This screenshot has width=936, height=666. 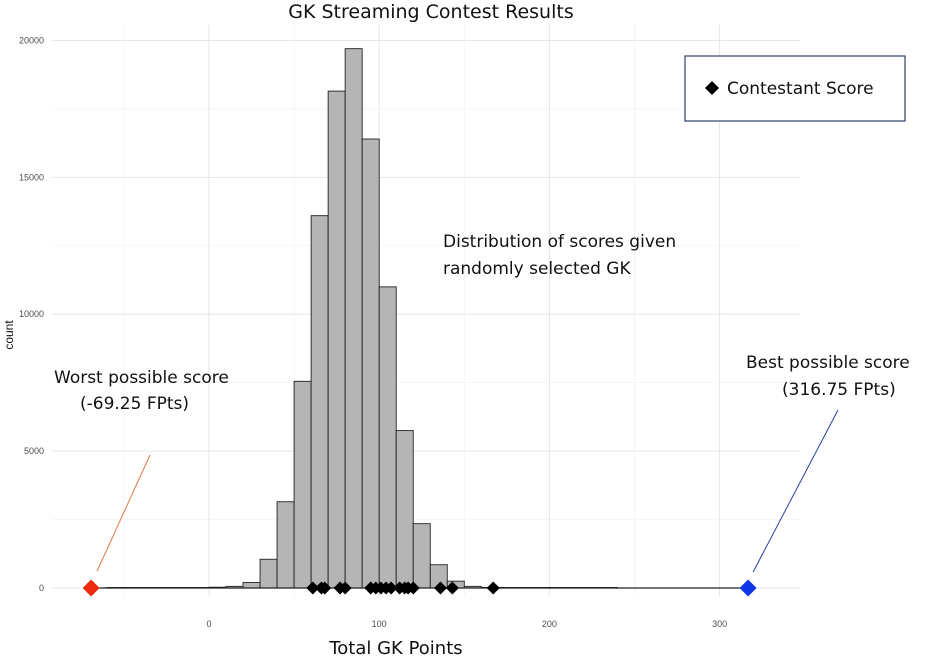 What do you see at coordinates (795, 491) in the screenshot?
I see `best-score-leader-line` at bounding box center [795, 491].